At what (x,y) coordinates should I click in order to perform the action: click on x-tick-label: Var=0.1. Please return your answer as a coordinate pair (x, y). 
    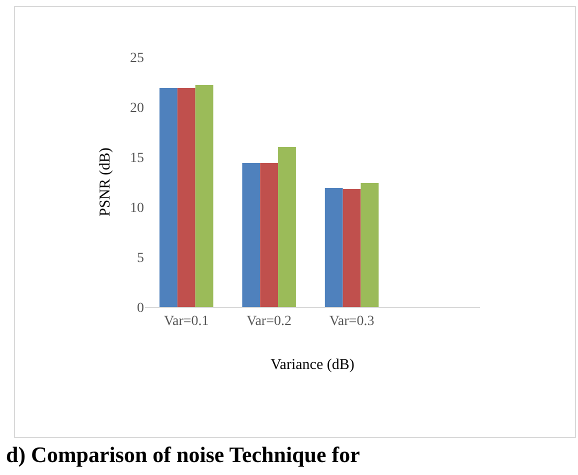
    Looking at the image, I should click on (186, 321).